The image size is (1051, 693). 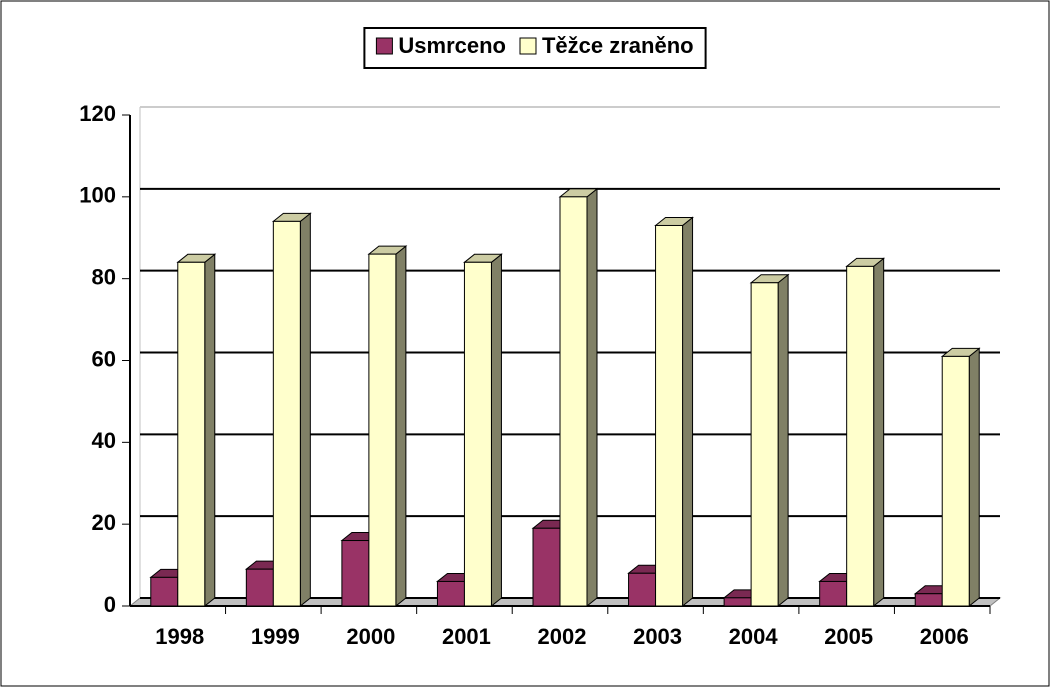 I want to click on x-tick-label: 2006, so click(x=944, y=636).